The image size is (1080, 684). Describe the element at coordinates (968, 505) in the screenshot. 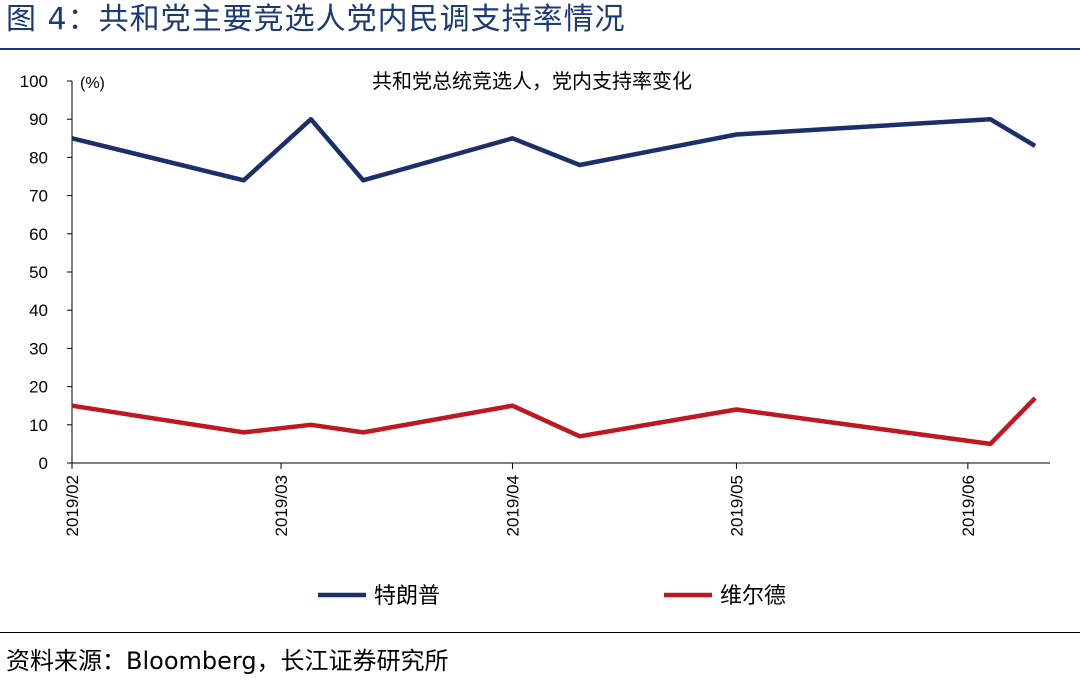

I see `x-tick-label: 2019/06` at that location.